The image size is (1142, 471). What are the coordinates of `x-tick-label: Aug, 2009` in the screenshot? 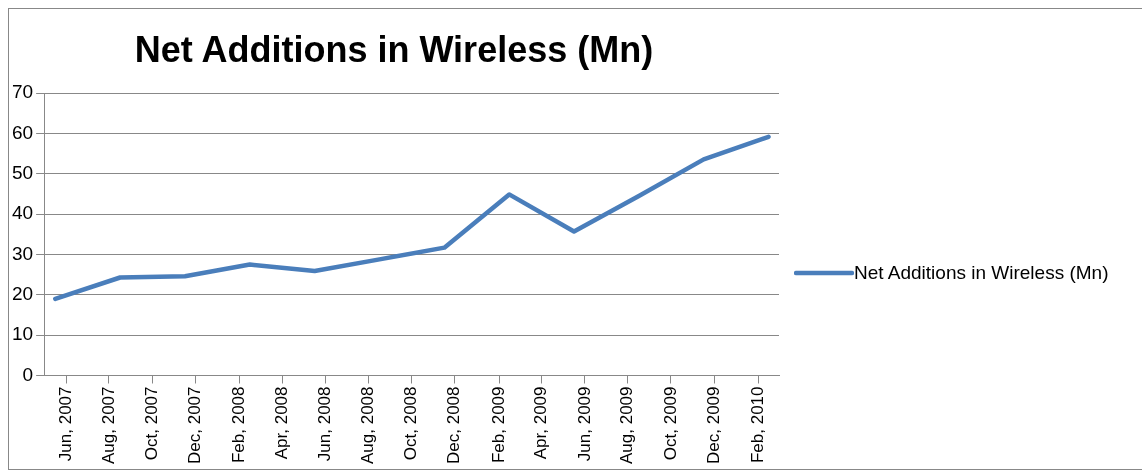 It's located at (627, 424).